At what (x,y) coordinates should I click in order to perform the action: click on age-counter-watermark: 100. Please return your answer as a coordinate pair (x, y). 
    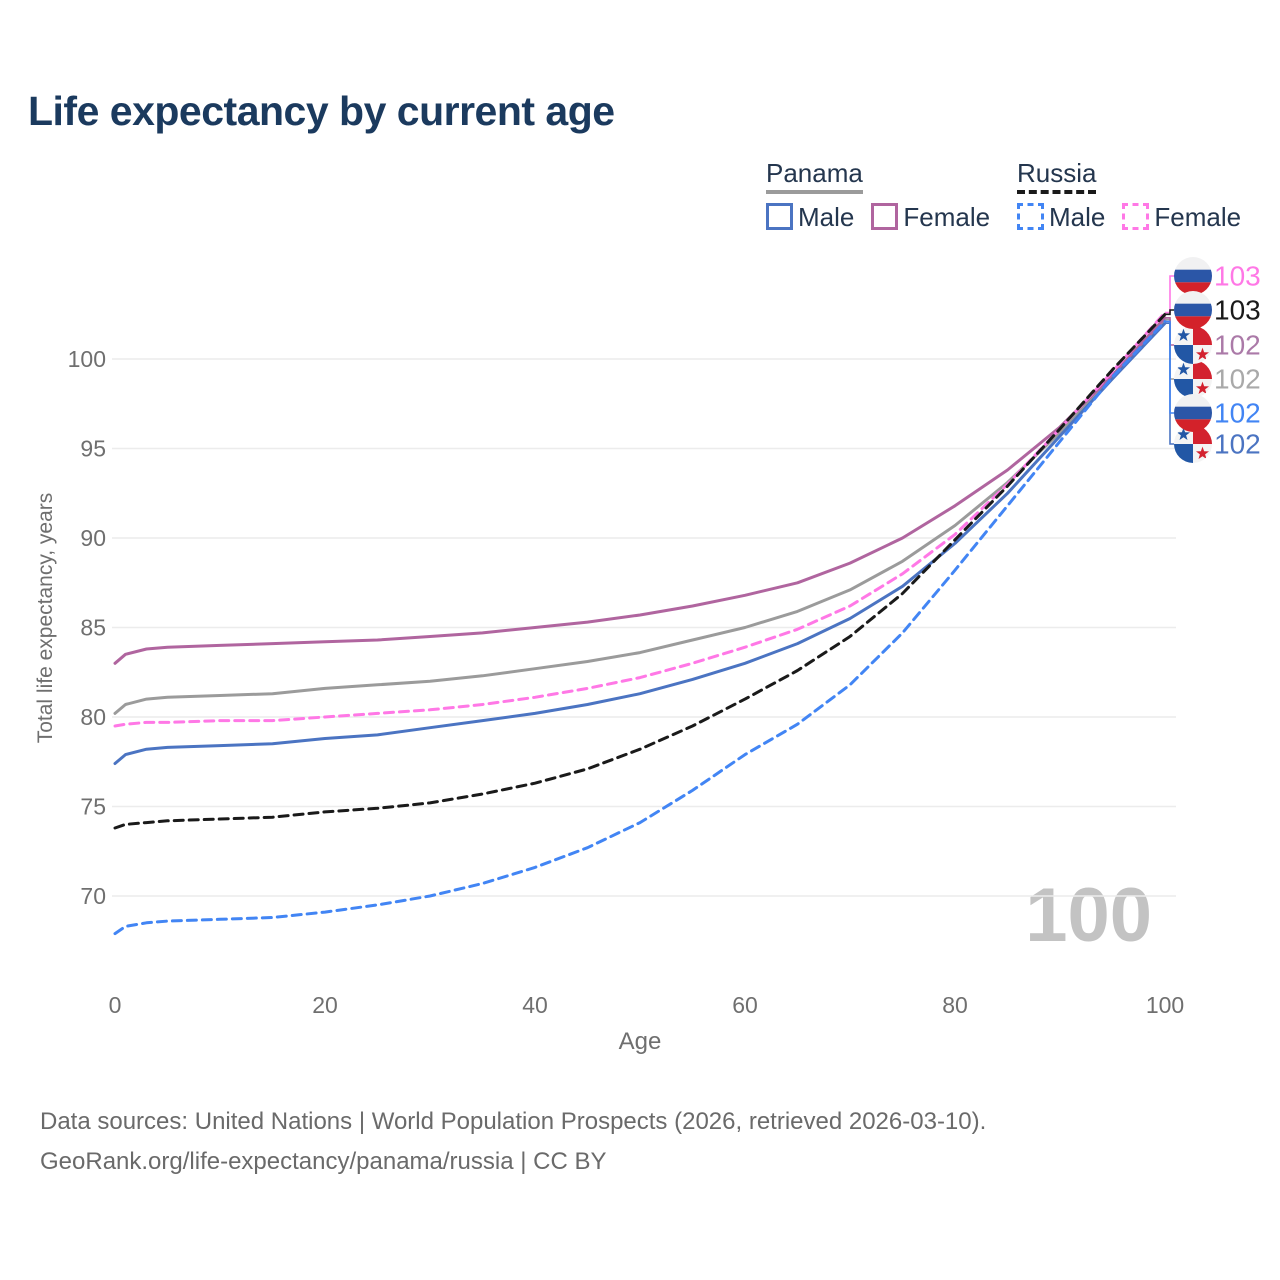
    Looking at the image, I should click on (1088, 915).